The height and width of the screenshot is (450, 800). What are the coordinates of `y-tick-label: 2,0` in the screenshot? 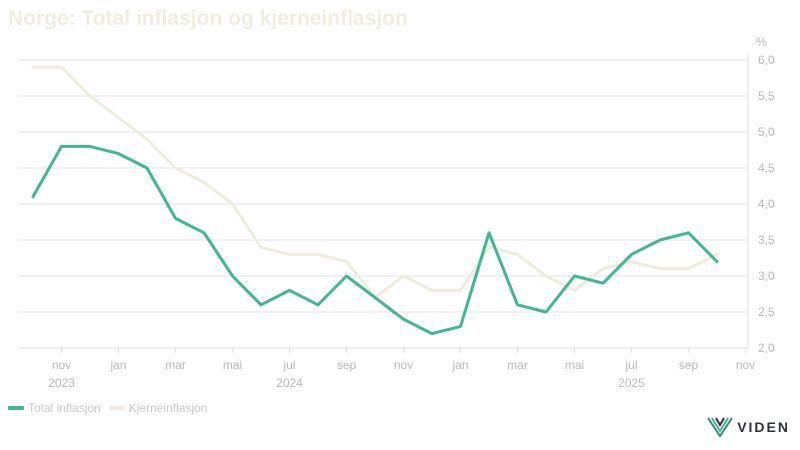 It's located at (766, 348).